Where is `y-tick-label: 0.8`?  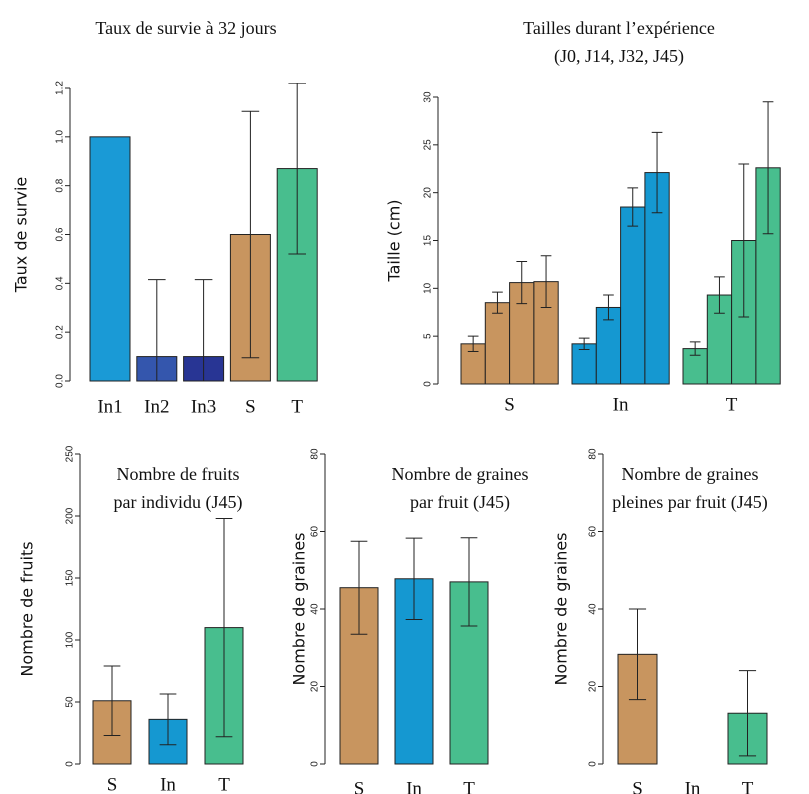
y-tick-label: 0.8 is located at coordinates (60, 185).